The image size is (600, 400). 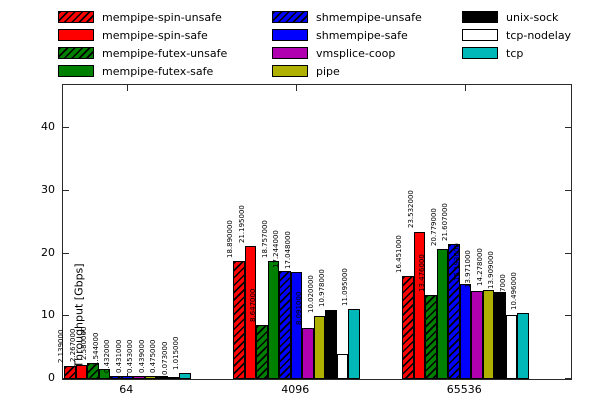 I want to click on y-tick-label: 0, so click(x=51, y=377).